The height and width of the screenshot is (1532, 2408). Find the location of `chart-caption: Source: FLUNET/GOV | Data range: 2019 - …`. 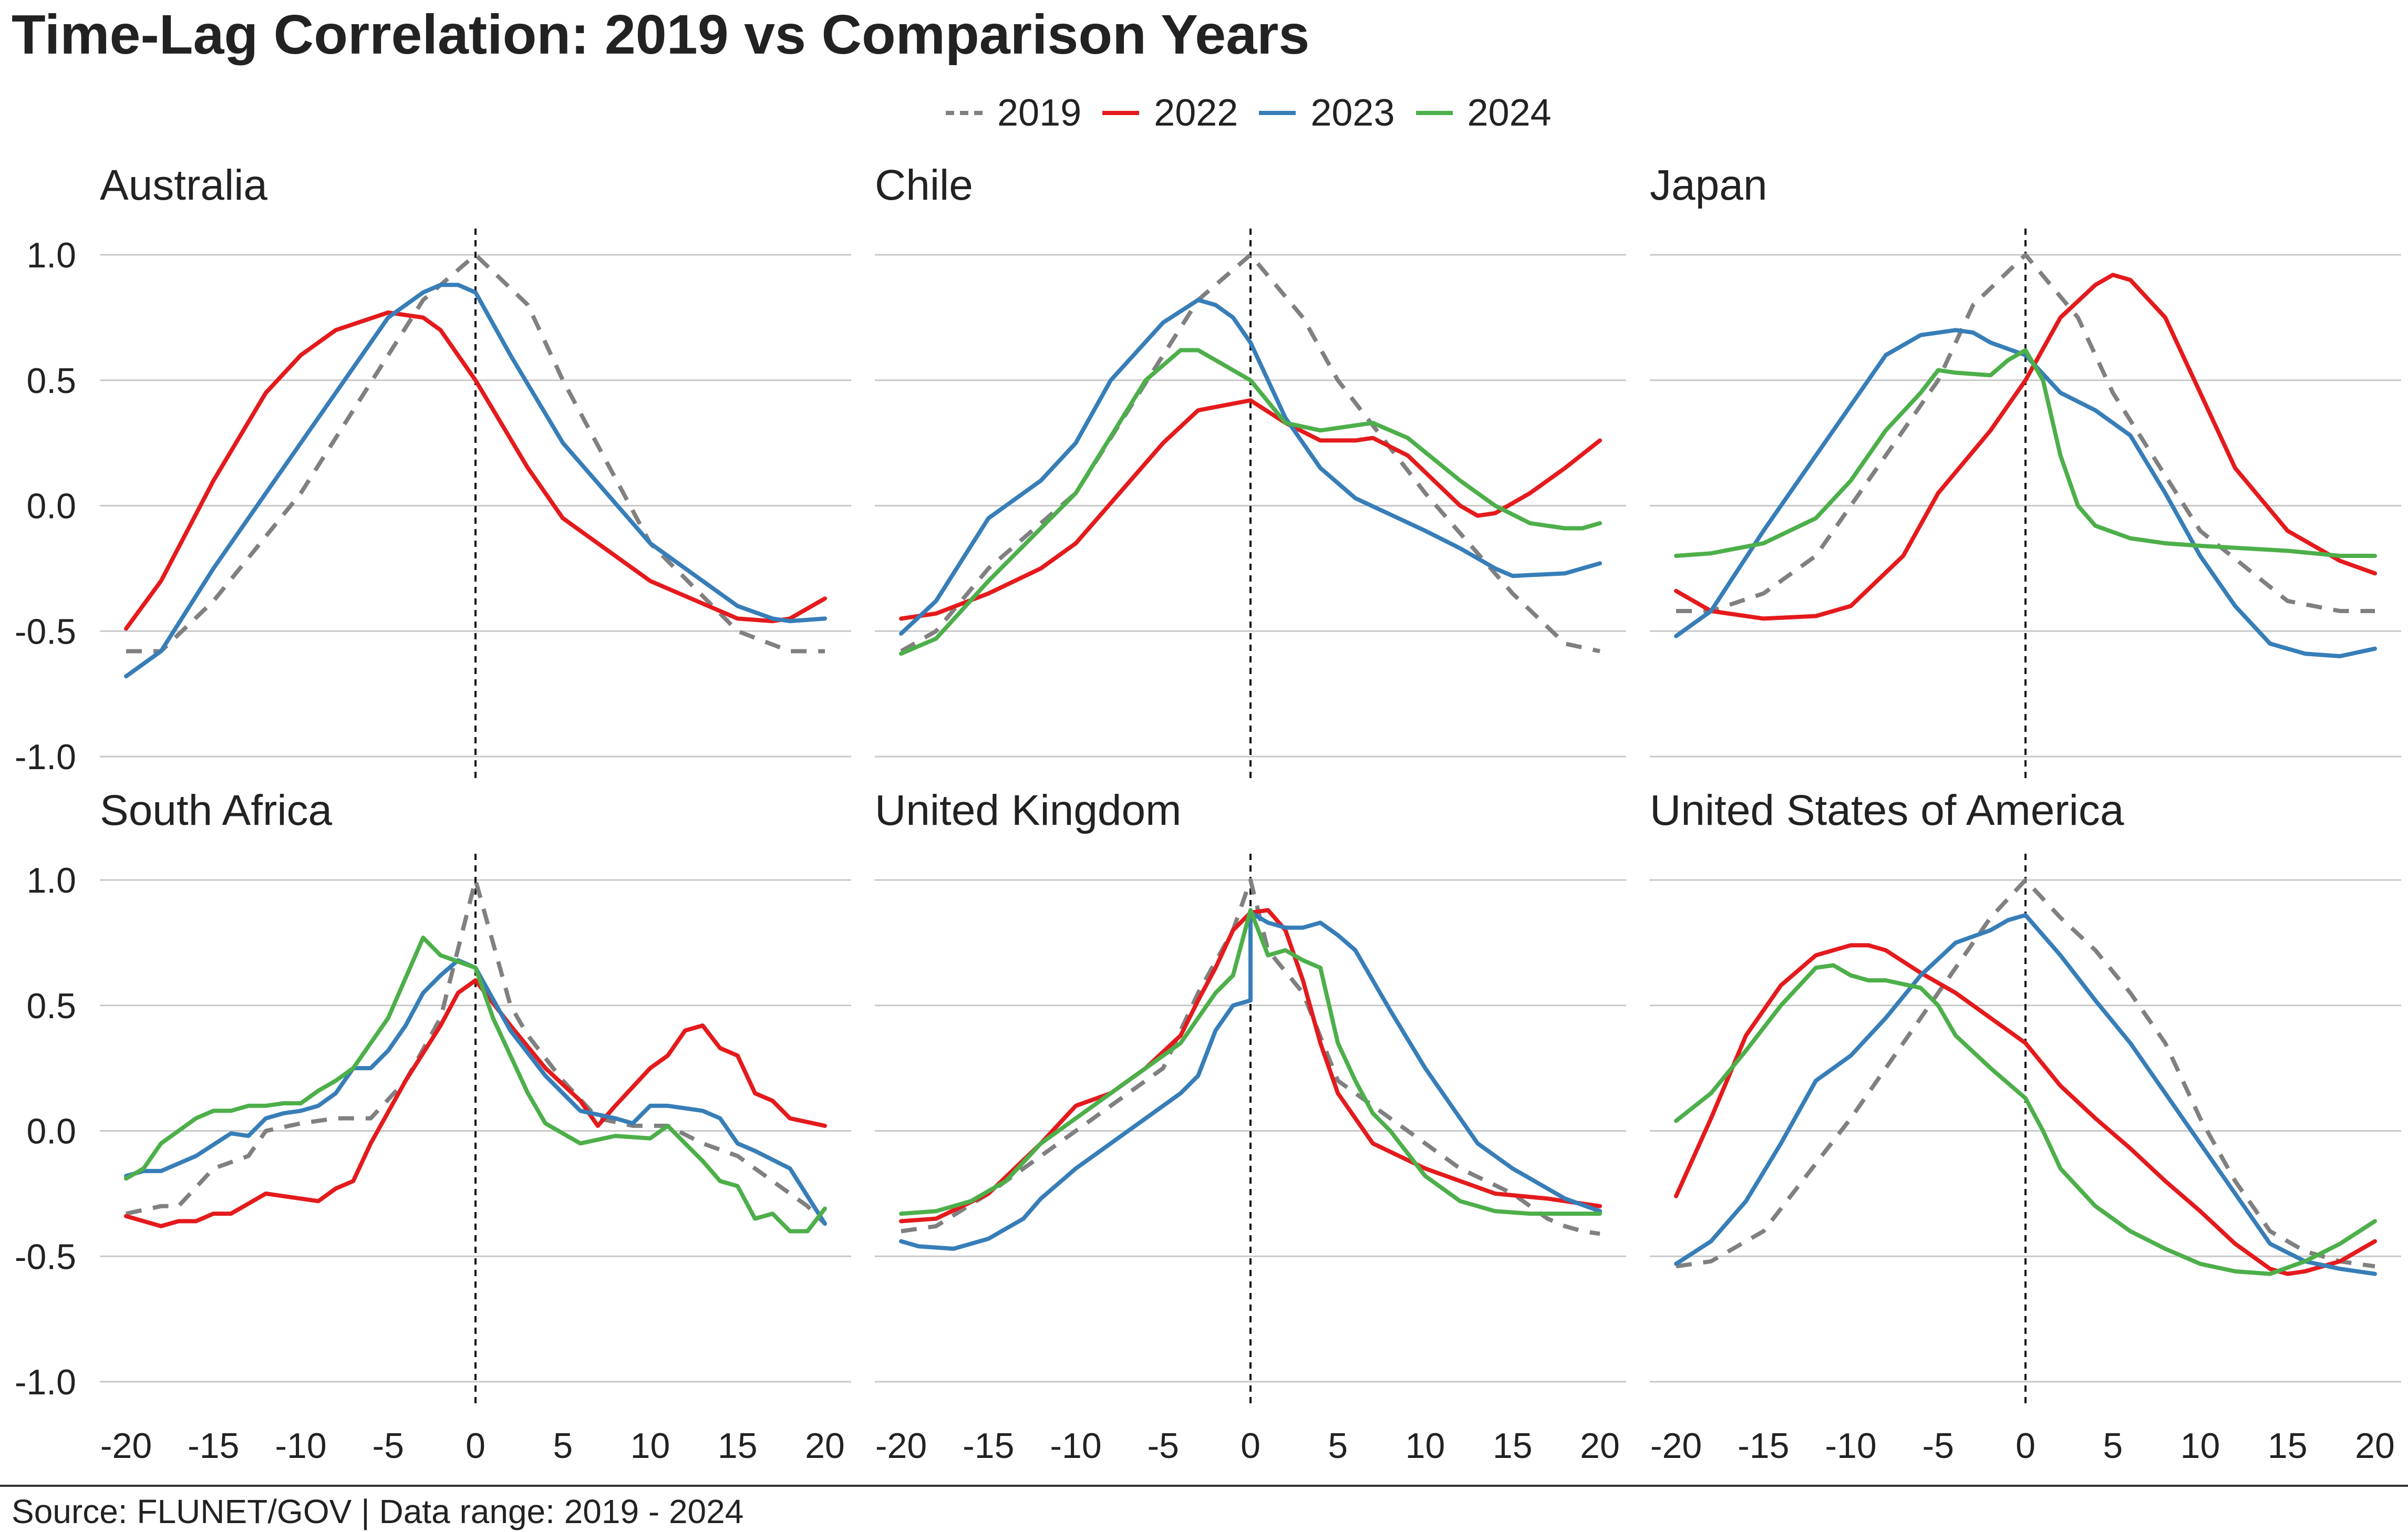

chart-caption: Source: FLUNET/GOV | Data range: 2019 - … is located at coordinates (378, 1511).